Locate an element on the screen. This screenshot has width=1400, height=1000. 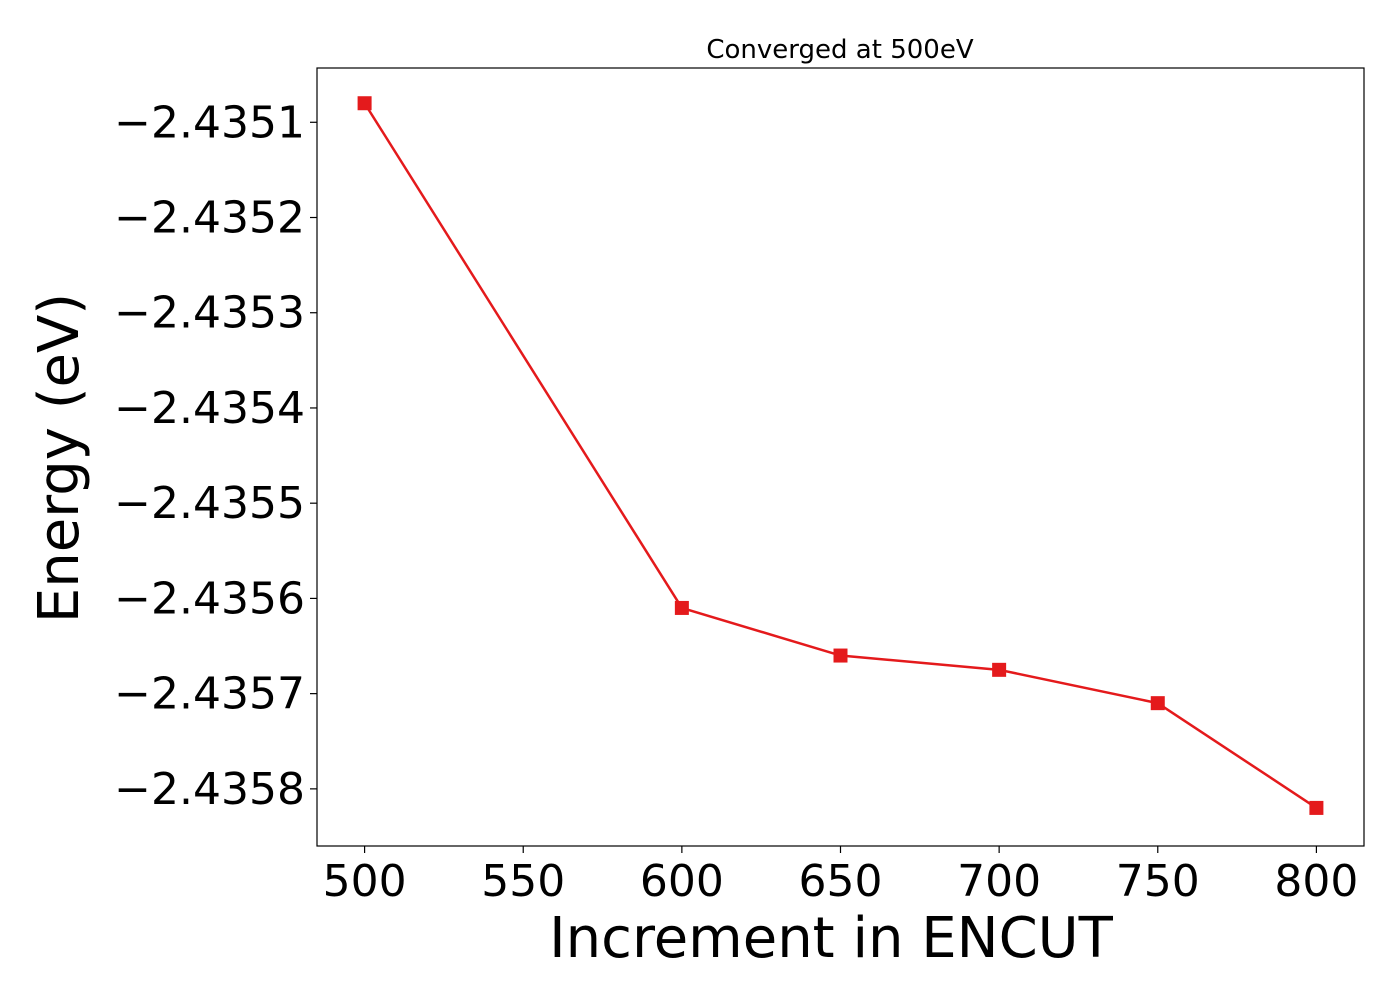
x-tick-label: 600 is located at coordinates (682, 881).